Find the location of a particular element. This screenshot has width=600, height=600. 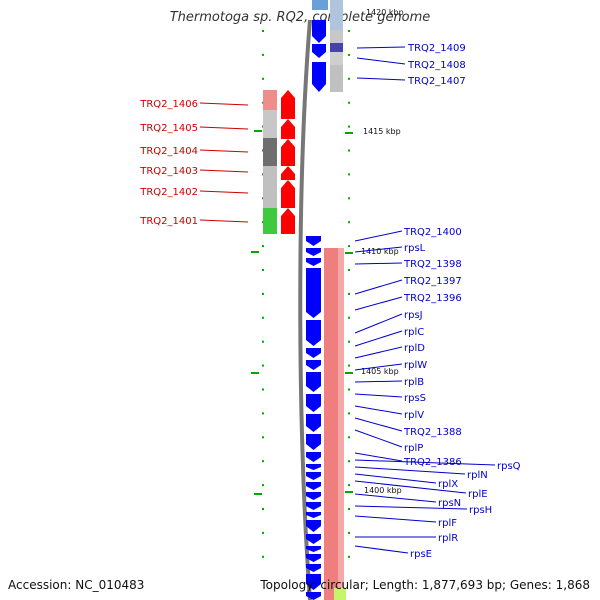

gene-label: TRQ2_1401 is located at coordinates (168, 221).